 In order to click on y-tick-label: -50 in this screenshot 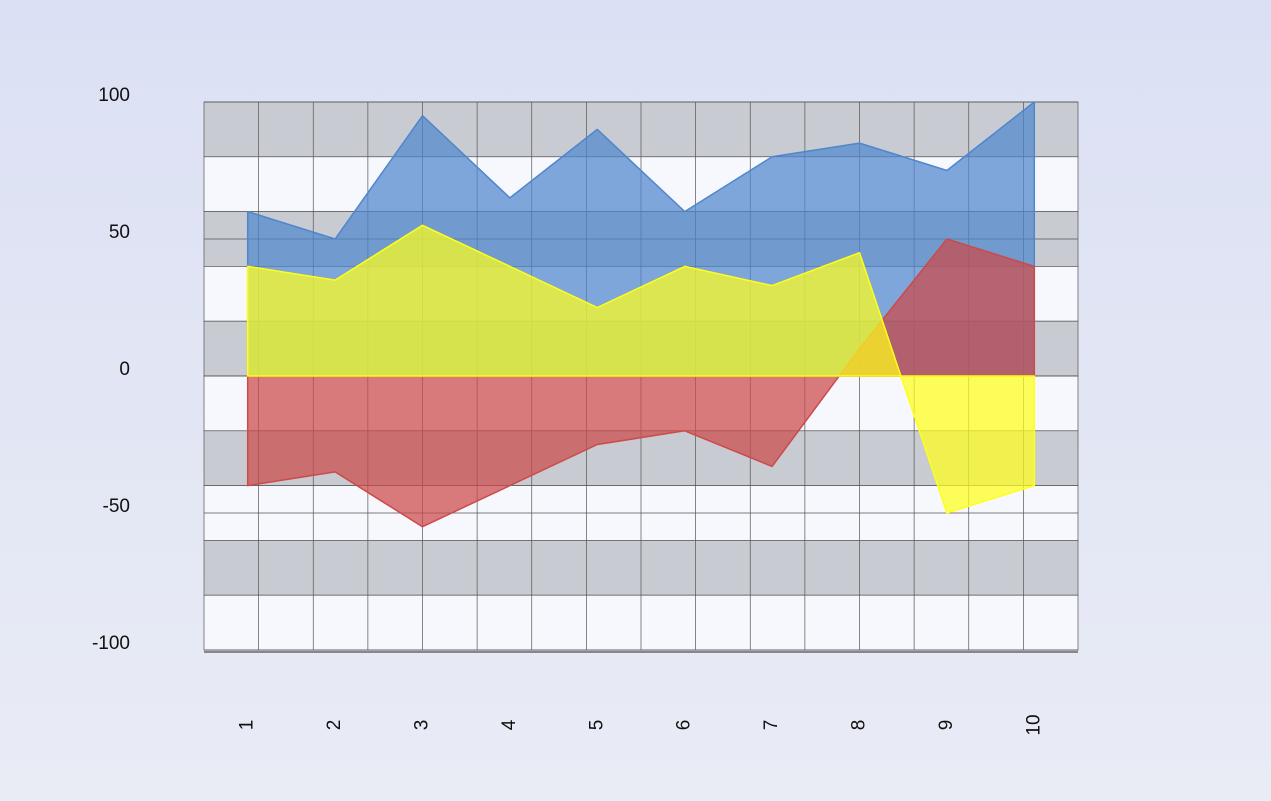, I will do `click(116, 506)`.